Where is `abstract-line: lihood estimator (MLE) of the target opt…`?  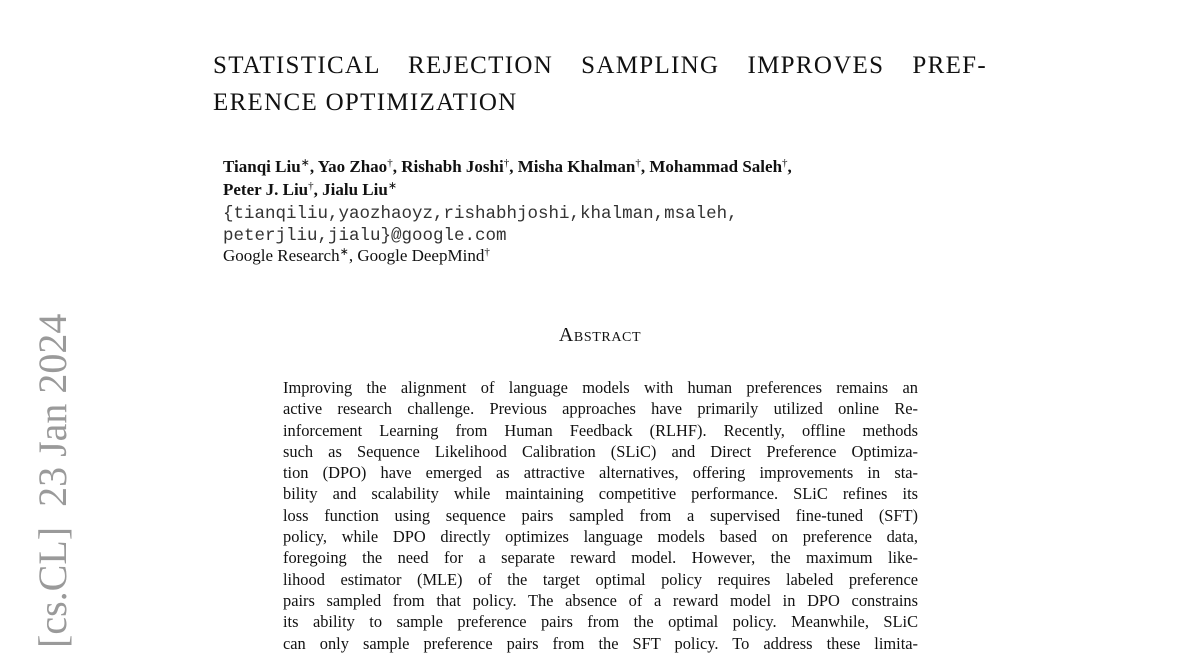
abstract-line: lihood estimator (MLE) of the target opt… is located at coordinates (600, 579).